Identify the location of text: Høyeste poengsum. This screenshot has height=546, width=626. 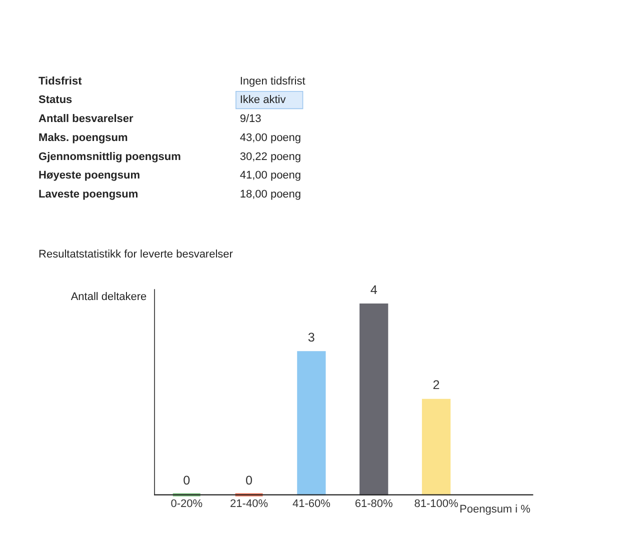
(89, 176).